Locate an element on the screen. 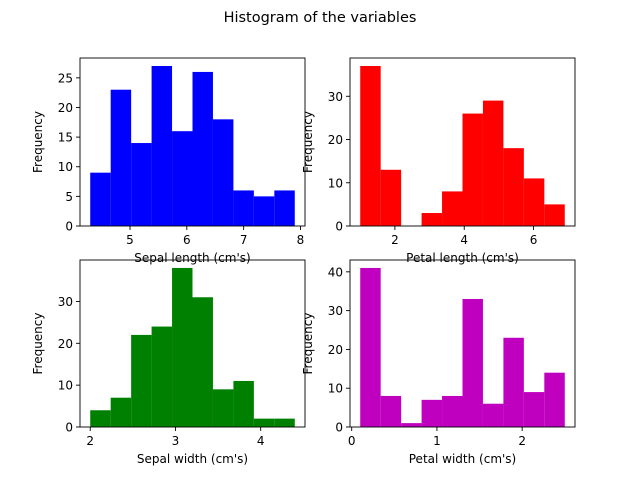 Image resolution: width=640 pixels, height=480 pixels. sepal-width-x-tick-label: 2 is located at coordinates (90, 441).